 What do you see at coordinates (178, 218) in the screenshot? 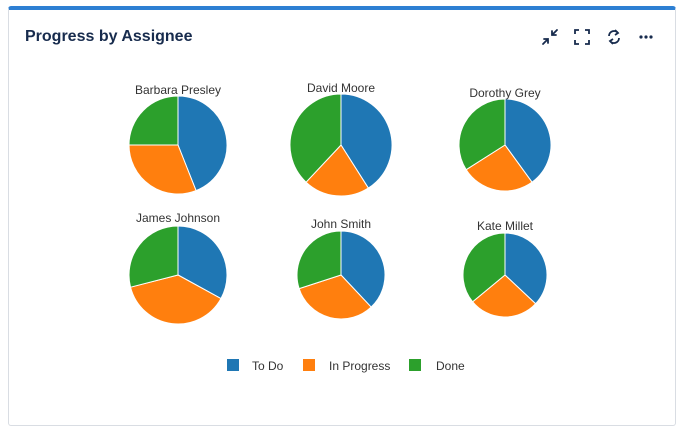
I see `pie-label: James Johnson` at bounding box center [178, 218].